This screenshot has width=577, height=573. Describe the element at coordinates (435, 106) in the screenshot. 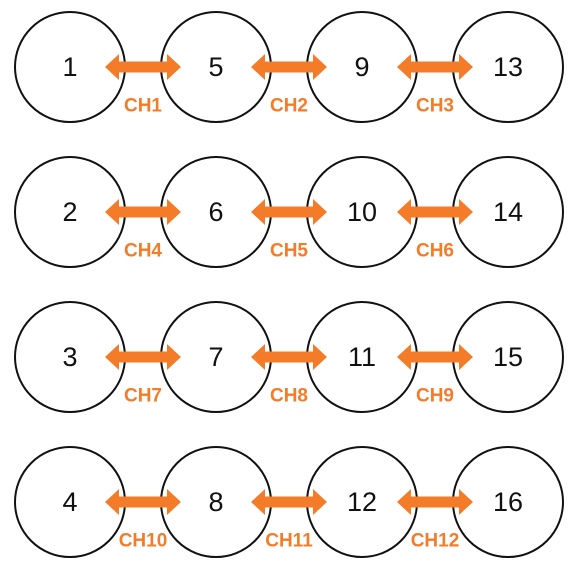

I see `channel-label: CH3` at that location.